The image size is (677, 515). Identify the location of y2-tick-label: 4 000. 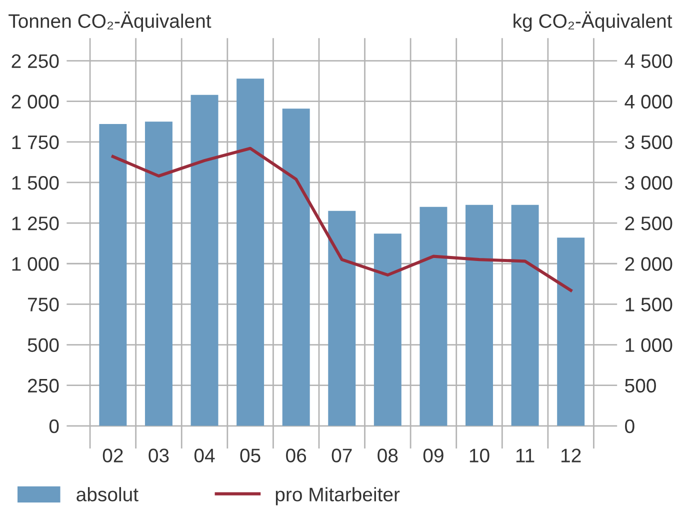
(648, 101).